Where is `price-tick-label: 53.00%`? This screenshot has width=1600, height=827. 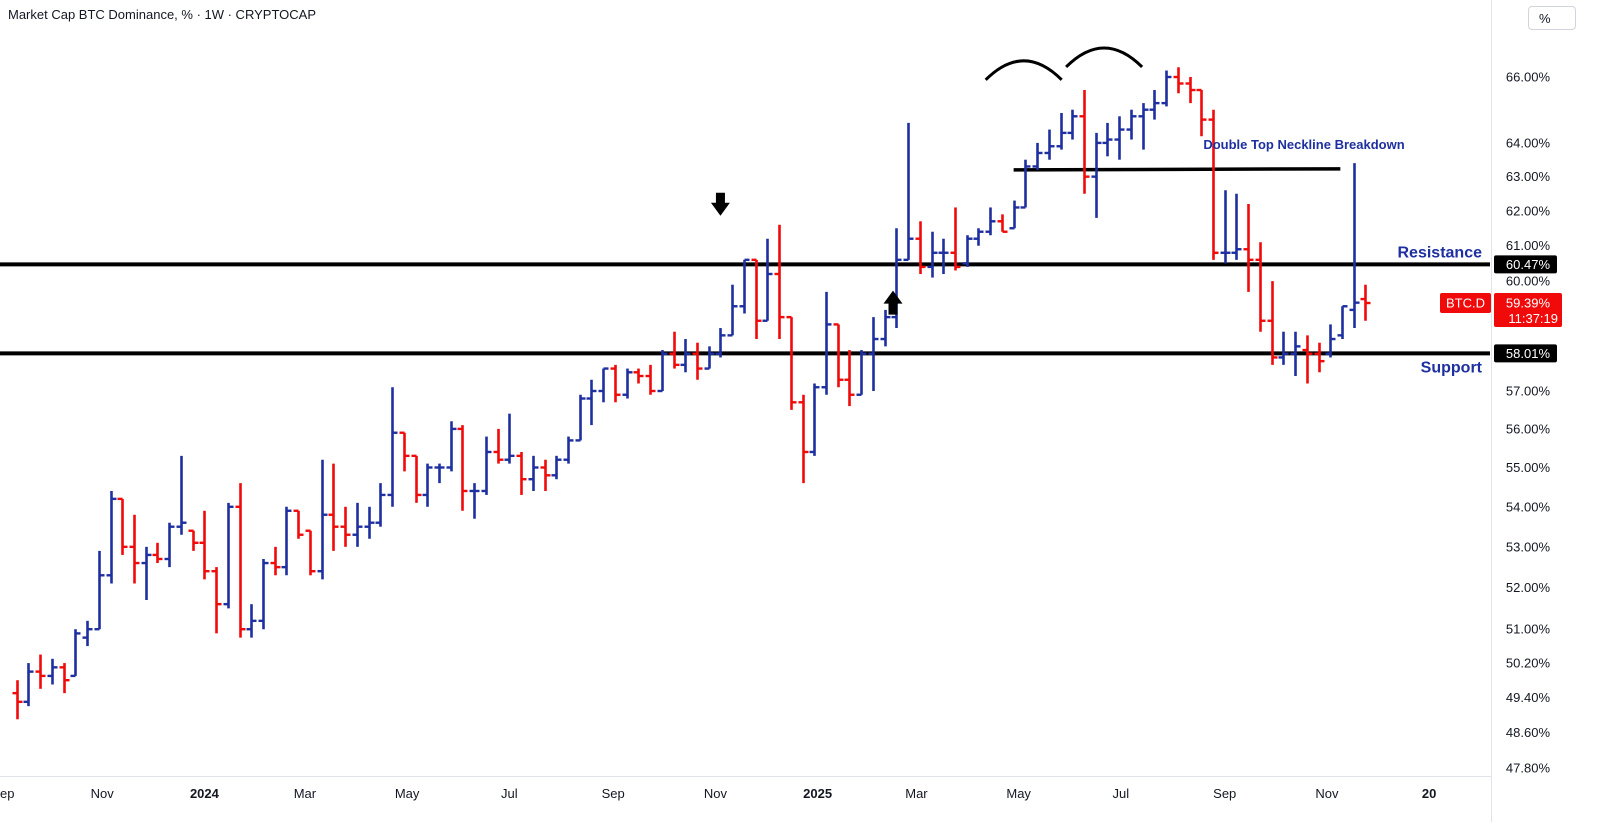 price-tick-label: 53.00% is located at coordinates (1528, 546).